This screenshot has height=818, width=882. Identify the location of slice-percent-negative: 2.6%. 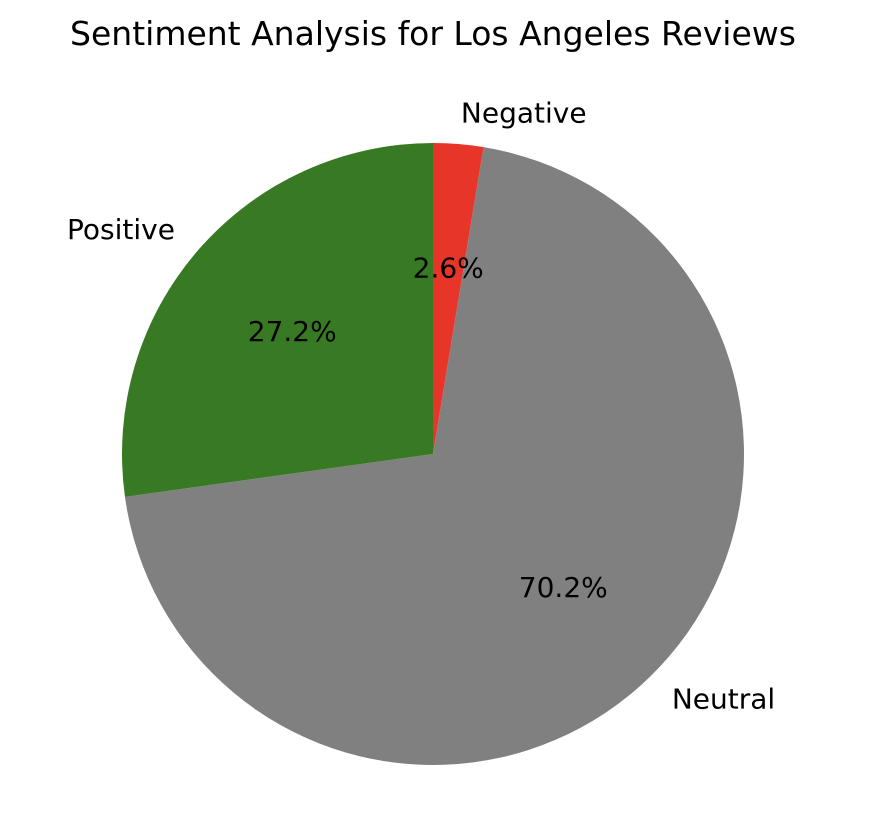
(448, 268).